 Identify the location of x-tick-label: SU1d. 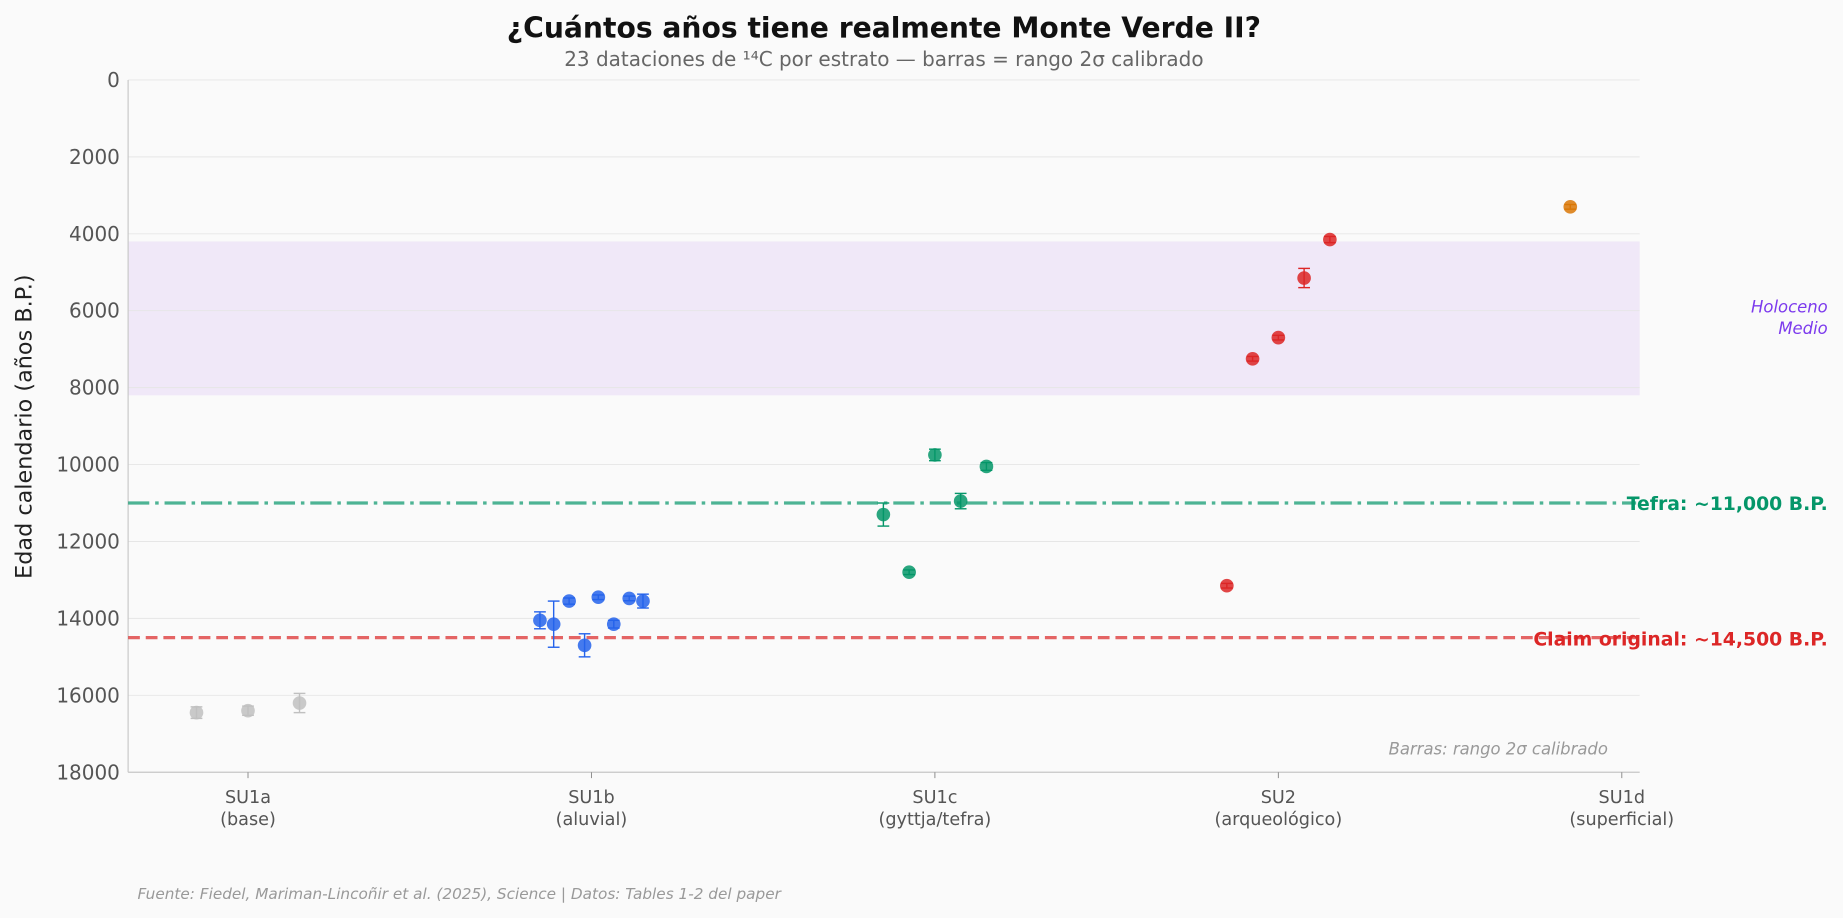
(1622, 798).